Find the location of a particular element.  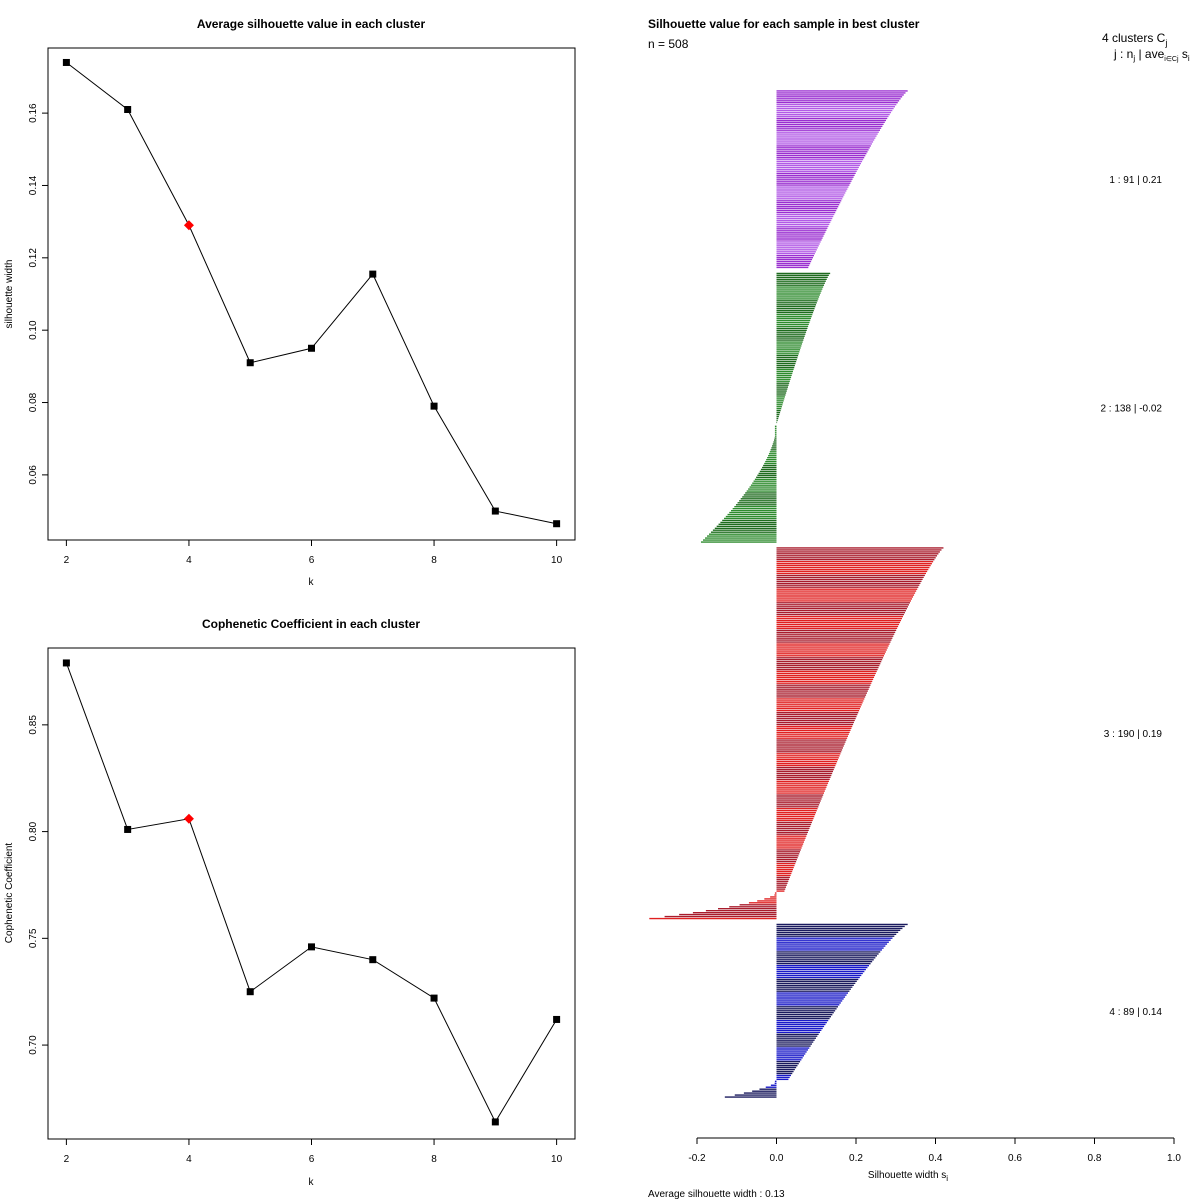

x-axis: -0.2 0.0 0.2 0.4 0.6 0.8 1.0 is located at coordinates (934, 1150).